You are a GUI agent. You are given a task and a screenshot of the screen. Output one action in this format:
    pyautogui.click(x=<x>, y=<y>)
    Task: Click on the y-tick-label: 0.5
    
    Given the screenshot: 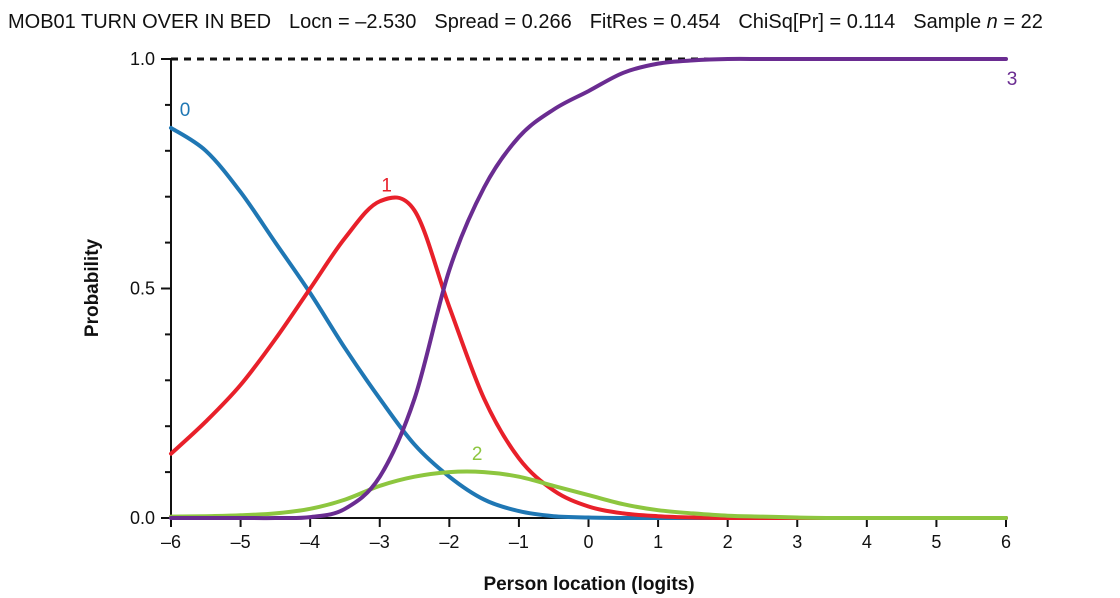 What is the action you would take?
    pyautogui.click(x=142, y=289)
    